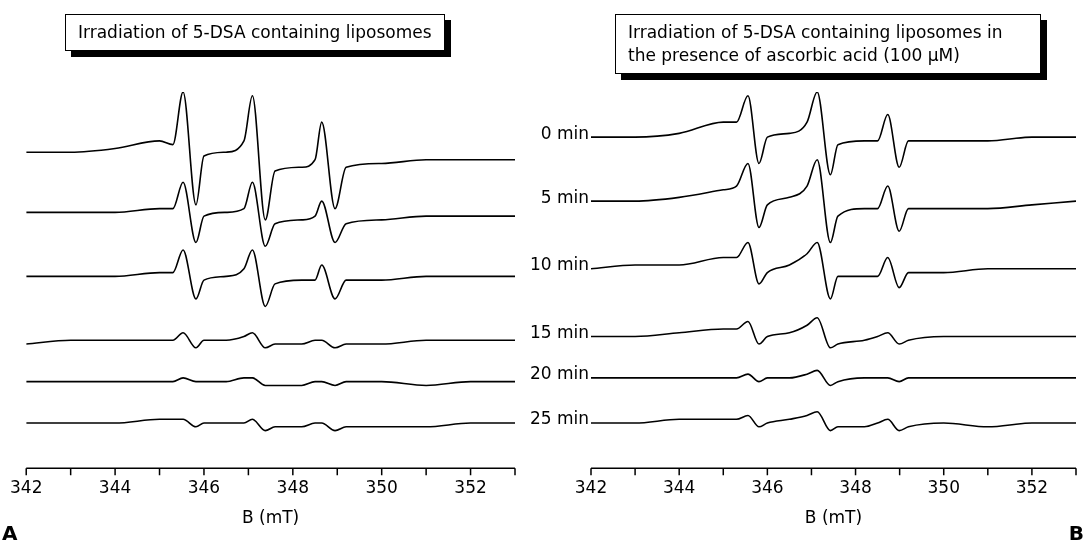  Describe the element at coordinates (564, 132) in the screenshot. I see `series-label: 0 min` at that location.